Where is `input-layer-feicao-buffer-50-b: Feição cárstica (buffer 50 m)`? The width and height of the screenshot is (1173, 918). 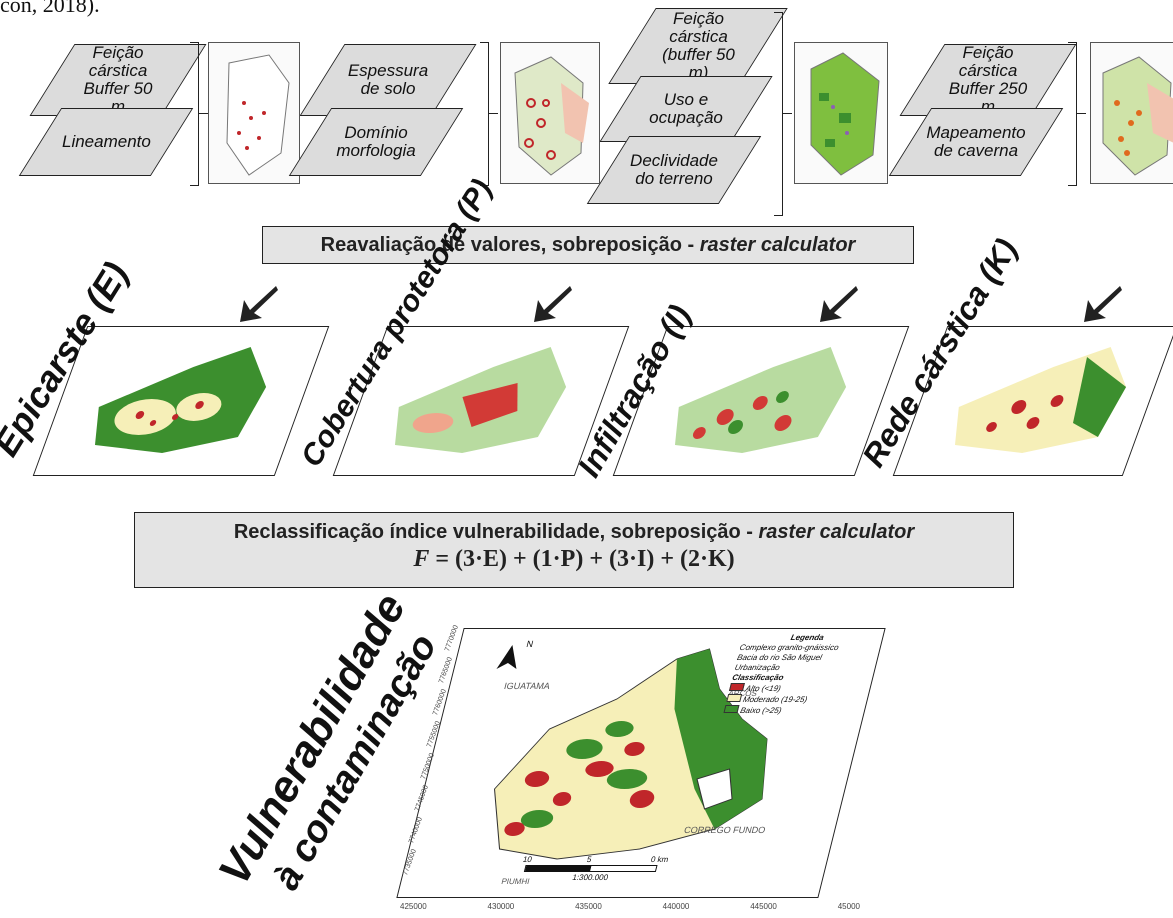
input-layer-feicao-buffer-50-b: Feição cárstica (buffer 50 m) is located at coordinates (698, 46).